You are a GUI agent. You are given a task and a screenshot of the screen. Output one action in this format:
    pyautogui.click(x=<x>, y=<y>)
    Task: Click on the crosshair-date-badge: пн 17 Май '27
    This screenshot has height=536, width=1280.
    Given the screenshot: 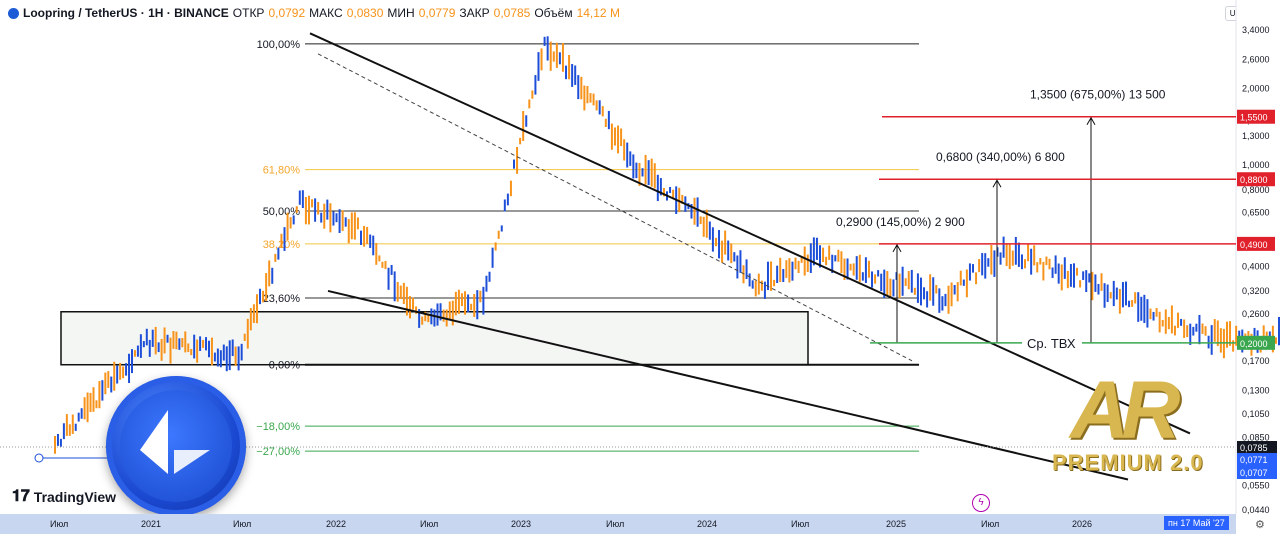 What is the action you would take?
    pyautogui.click(x=1196, y=523)
    